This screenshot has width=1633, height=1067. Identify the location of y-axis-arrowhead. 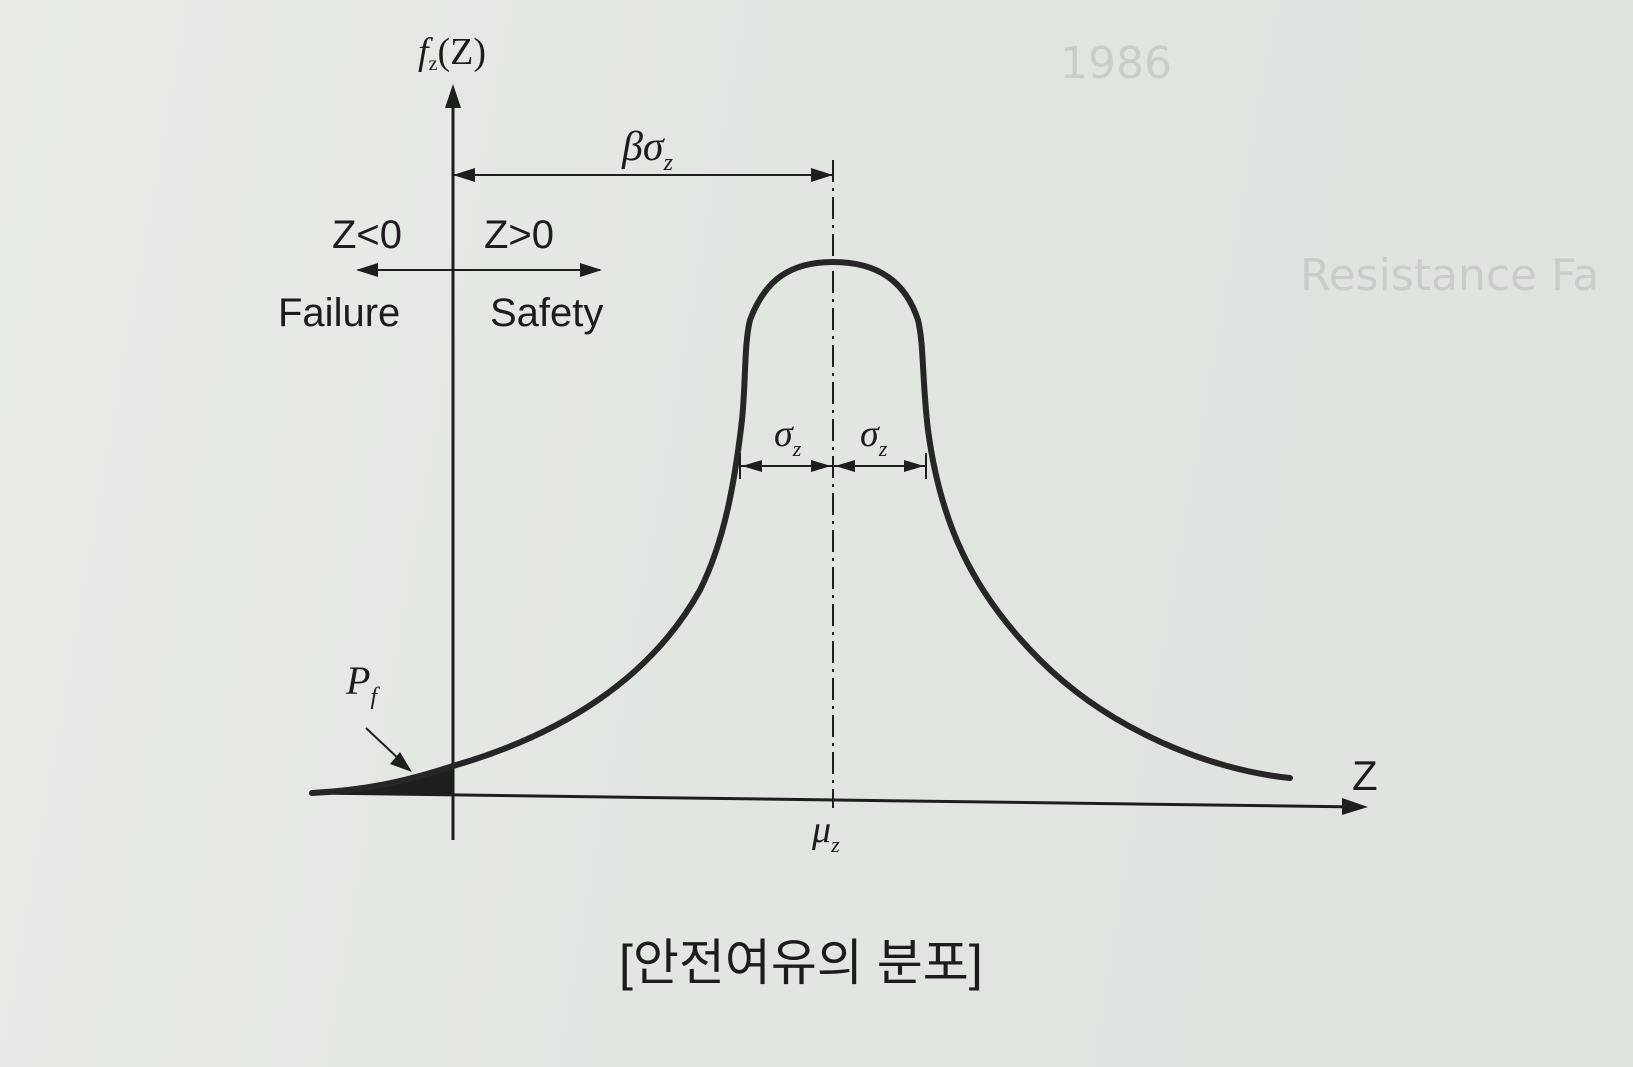
(453, 96).